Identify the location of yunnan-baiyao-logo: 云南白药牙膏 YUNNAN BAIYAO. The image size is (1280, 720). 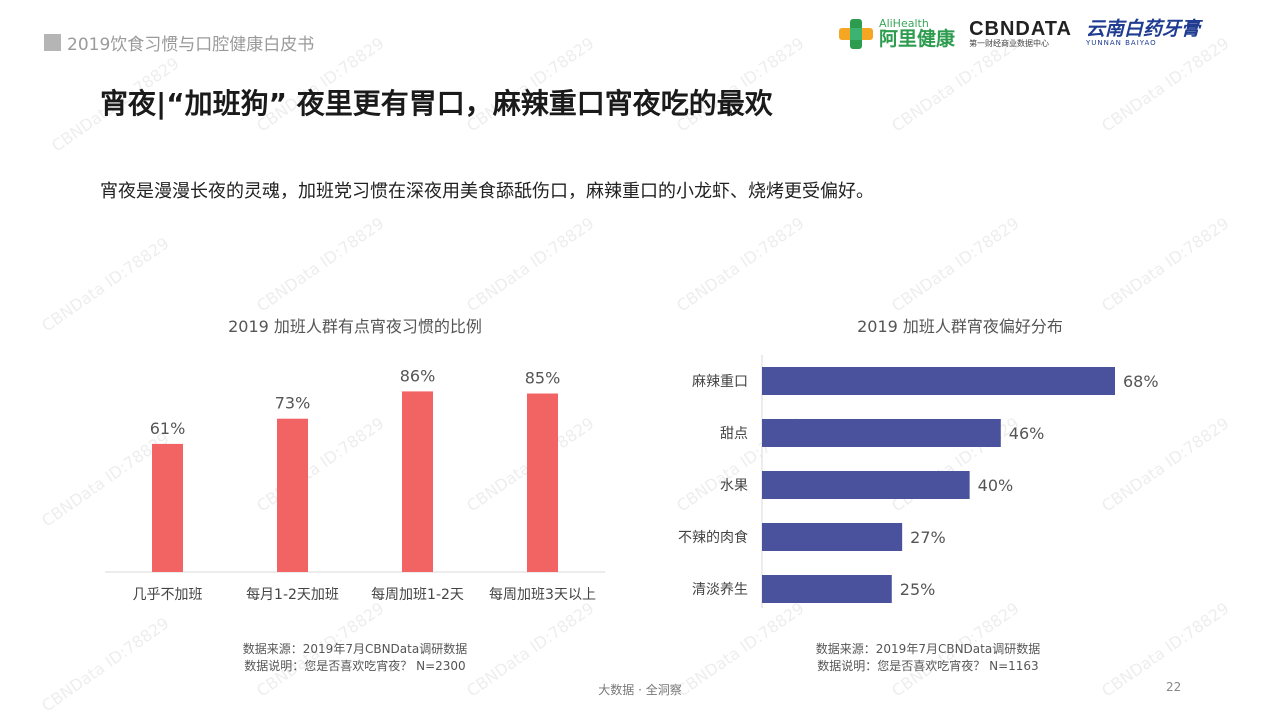
(1143, 33).